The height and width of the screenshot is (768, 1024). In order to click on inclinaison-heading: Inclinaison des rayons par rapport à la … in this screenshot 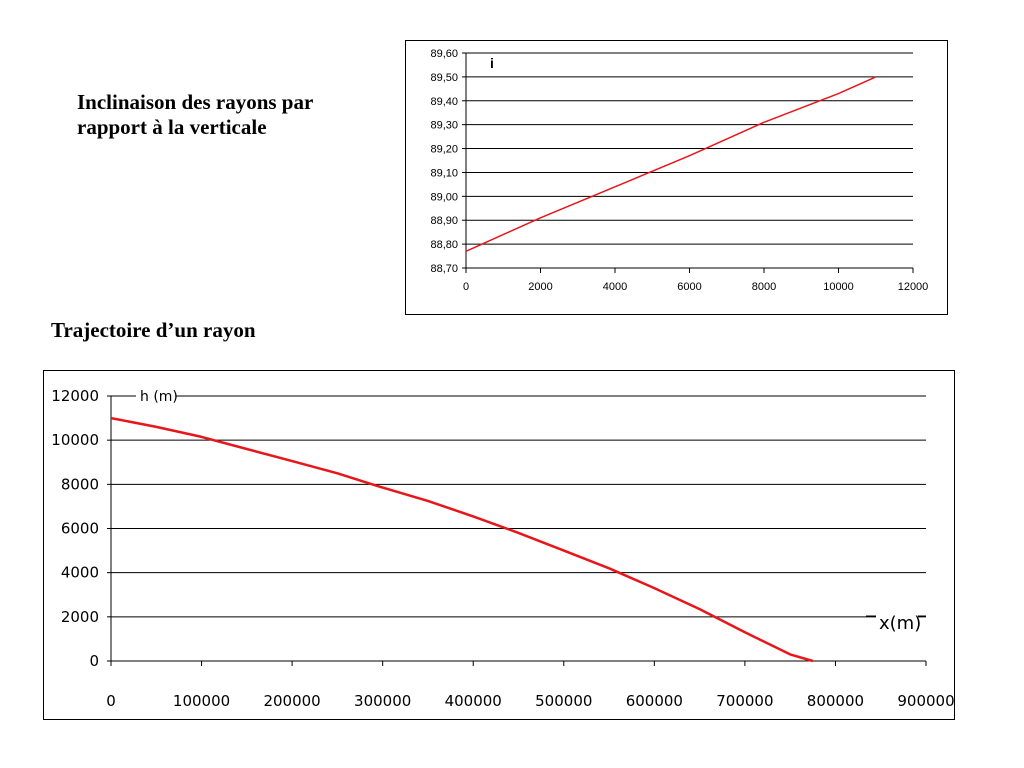, I will do `click(195, 114)`.